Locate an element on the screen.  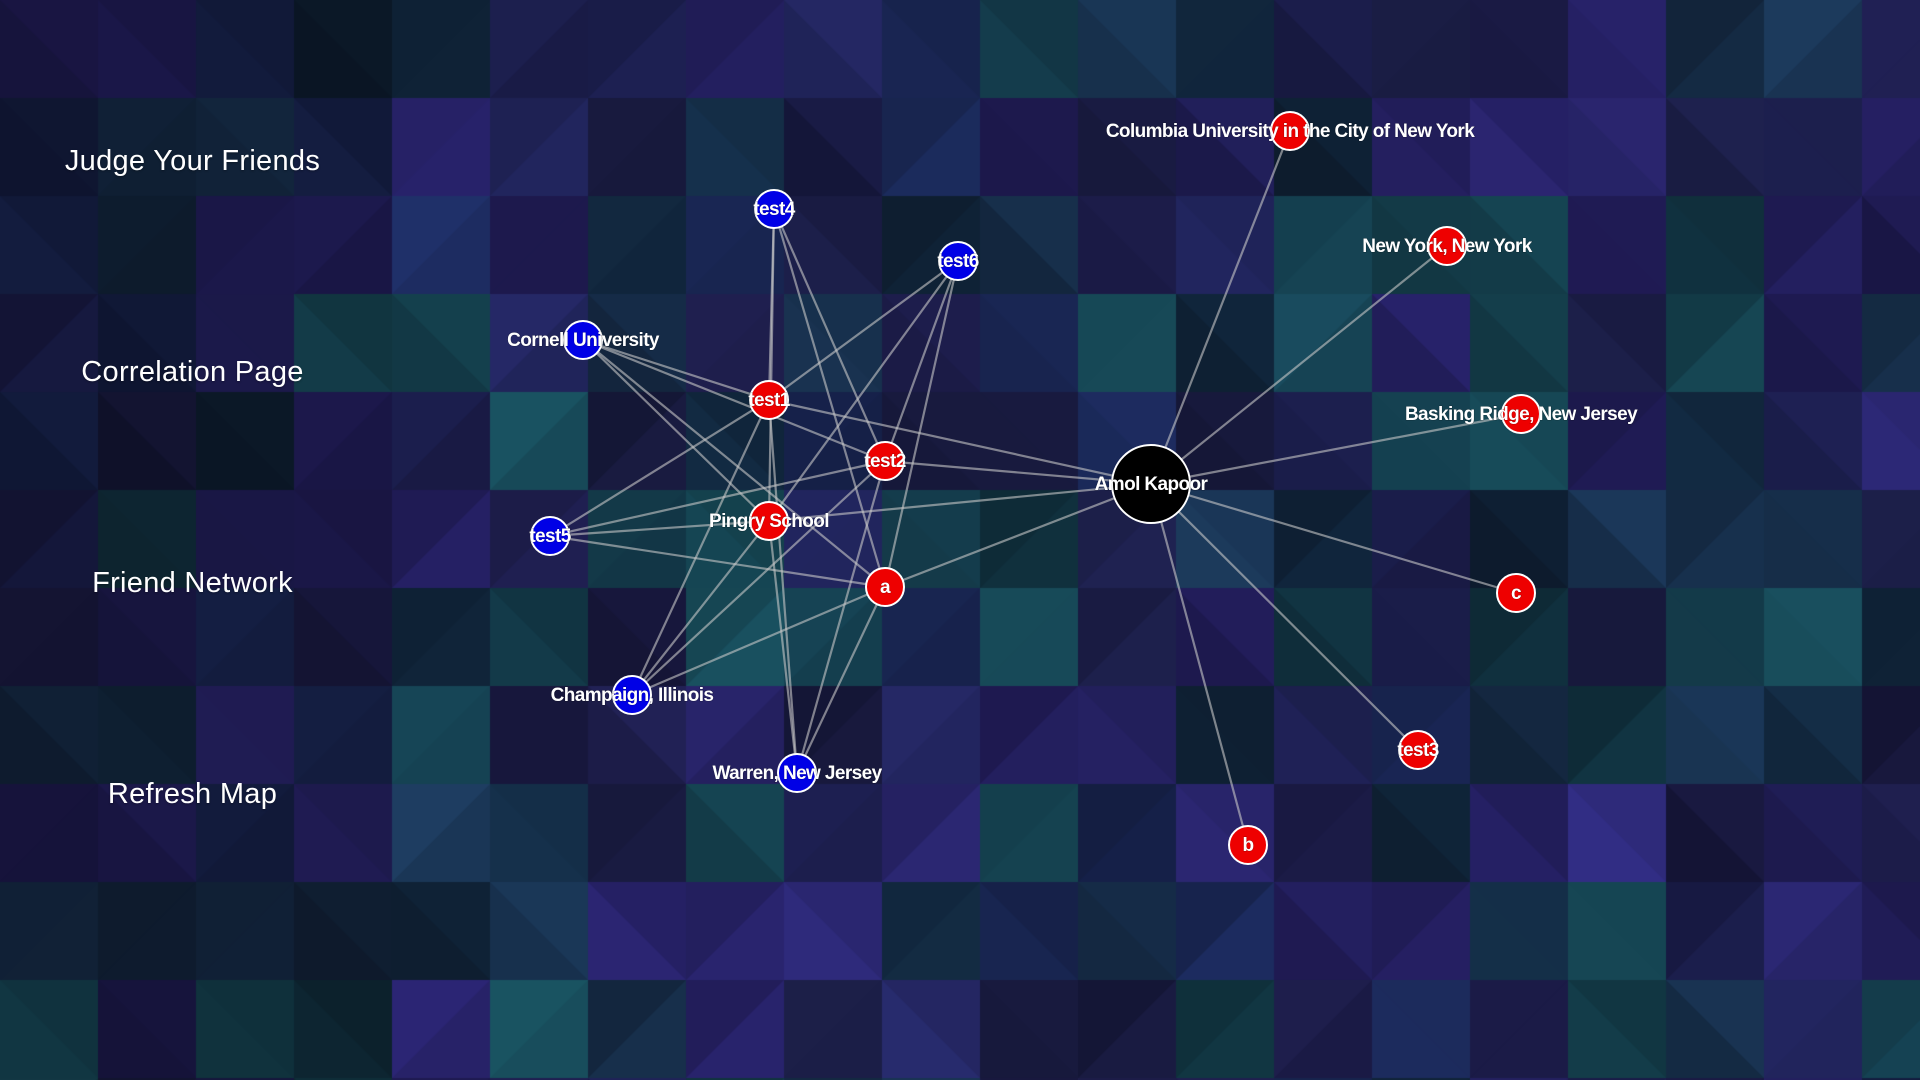
node-nyny is located at coordinates (1447, 246).